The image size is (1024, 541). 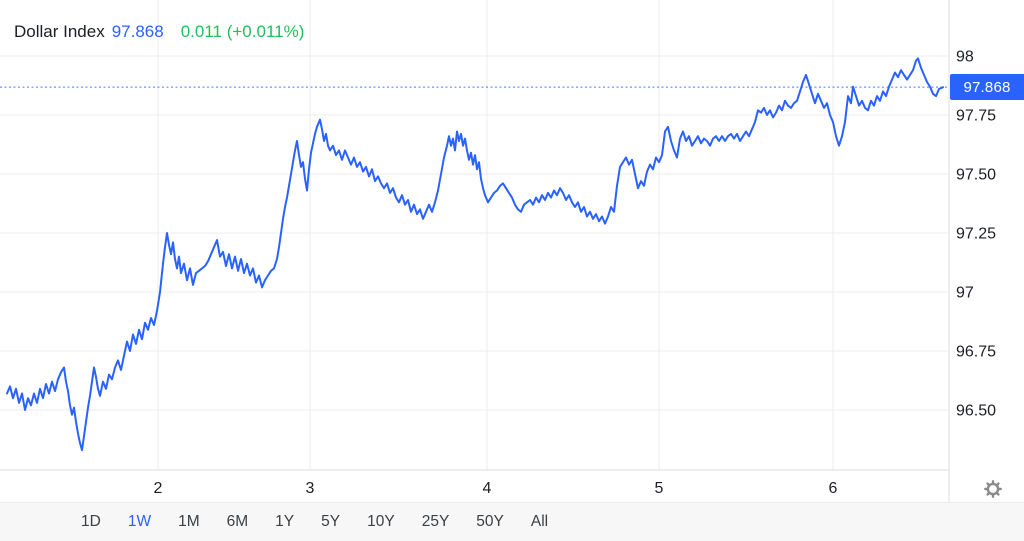 What do you see at coordinates (137, 31) in the screenshot?
I see `last-price: 97.868` at bounding box center [137, 31].